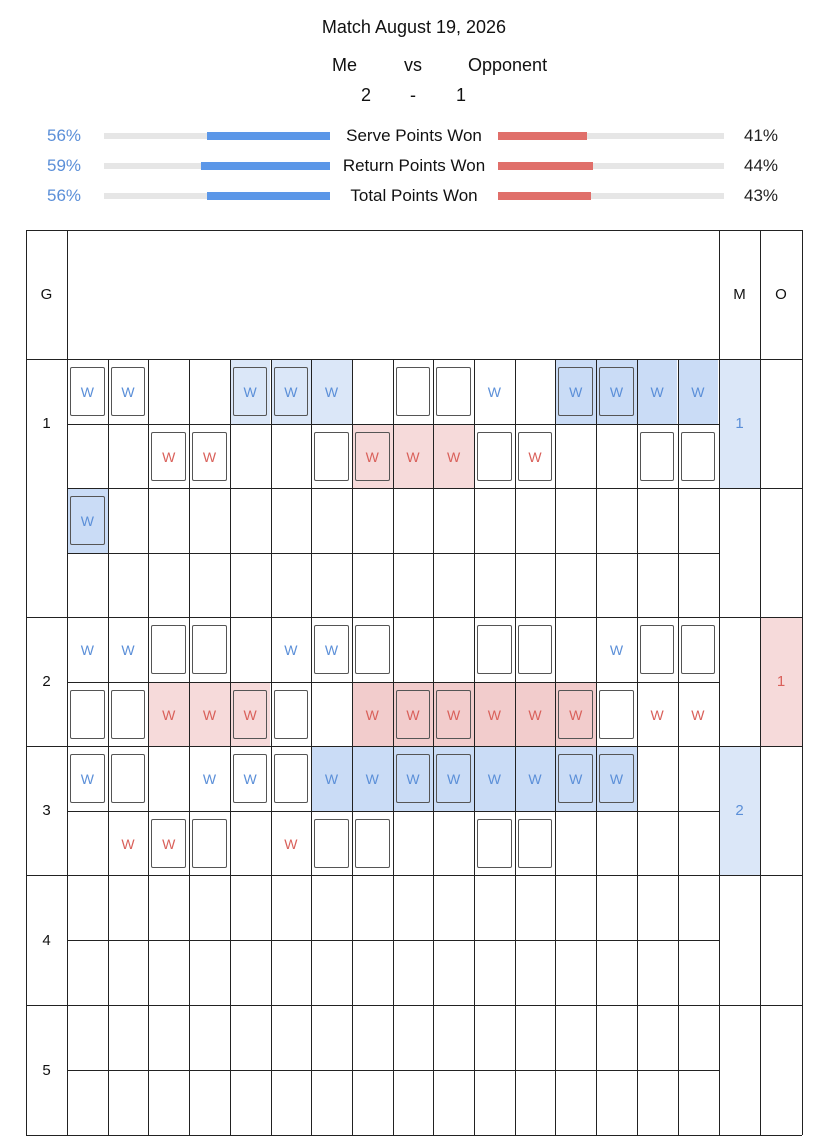 The image size is (828, 1141). What do you see at coordinates (761, 195) in the screenshot?
I see `stat-opponent-percent: 43%` at bounding box center [761, 195].